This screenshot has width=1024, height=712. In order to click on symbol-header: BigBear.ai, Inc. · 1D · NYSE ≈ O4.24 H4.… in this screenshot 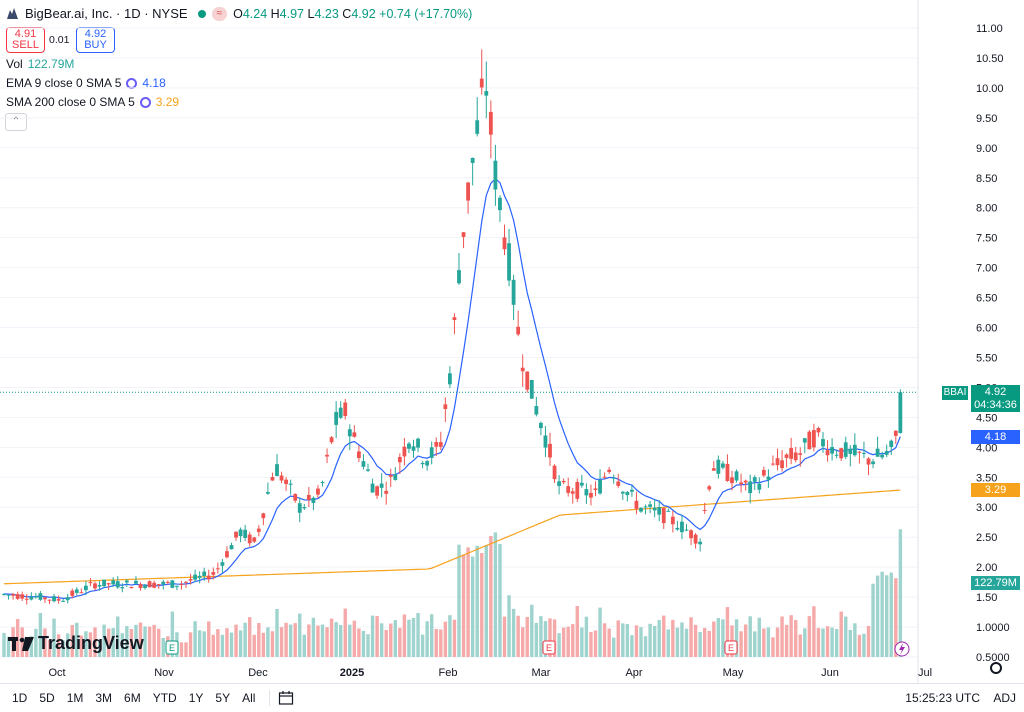, I will do `click(239, 13)`.